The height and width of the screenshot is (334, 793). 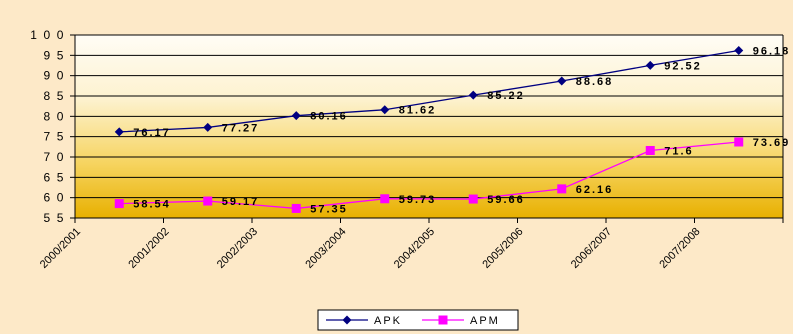 What do you see at coordinates (152, 133) in the screenshot?
I see `data-label: 76.17` at bounding box center [152, 133].